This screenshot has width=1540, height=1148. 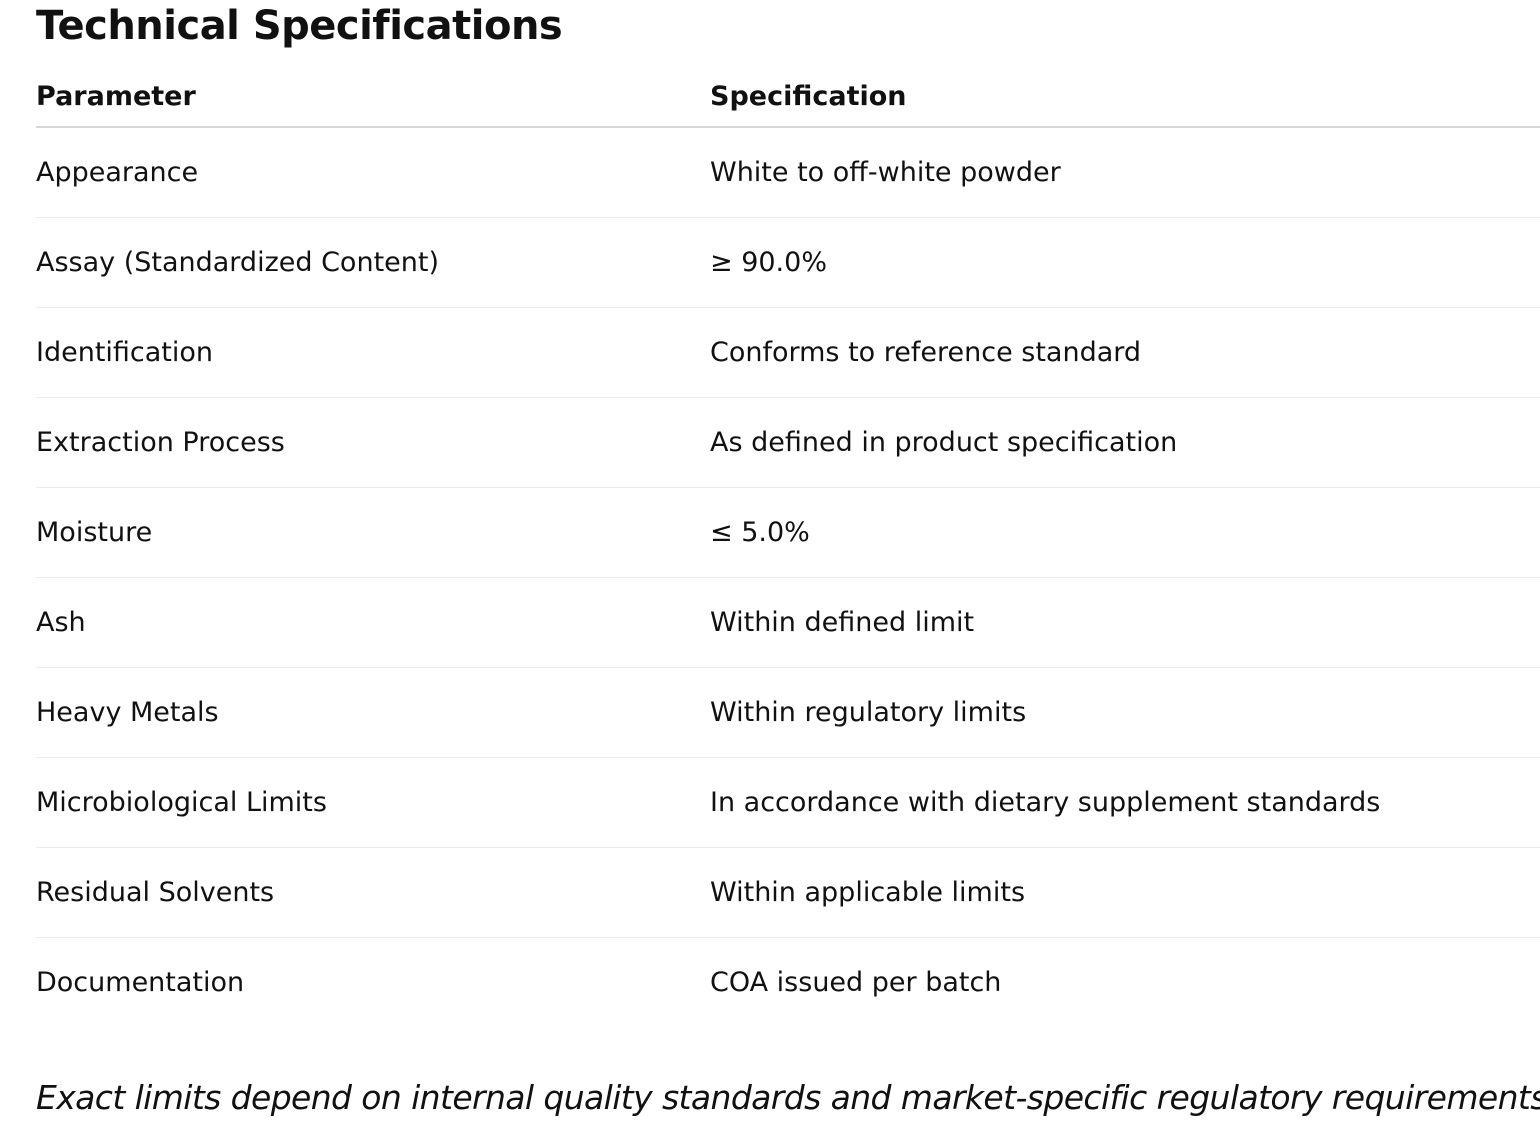 I want to click on parameter-cell: Identification, so click(x=373, y=352).